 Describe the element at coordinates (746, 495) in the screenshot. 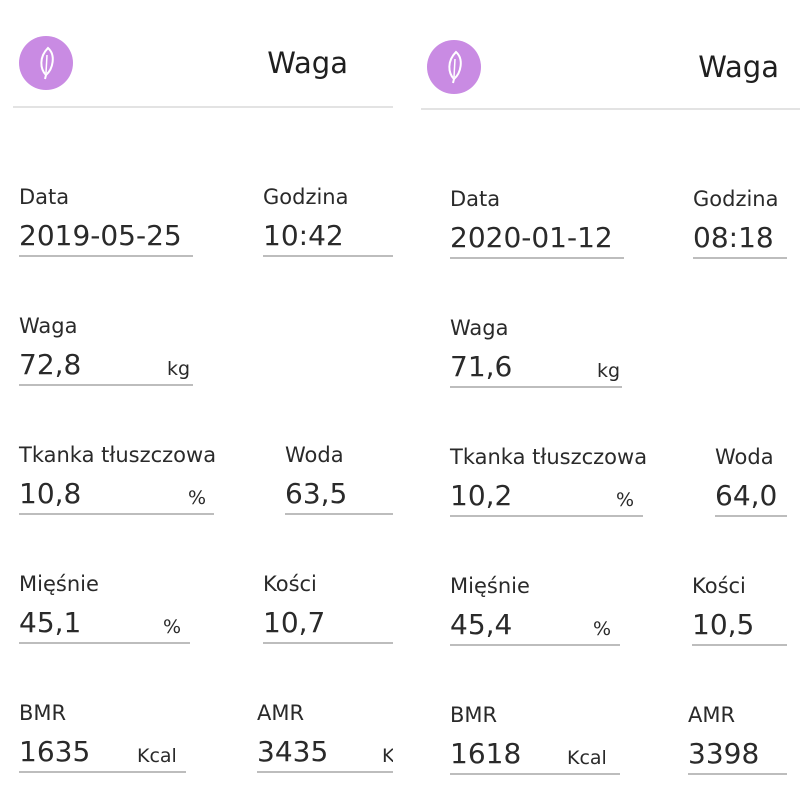

I see `water-value: 64,0` at that location.